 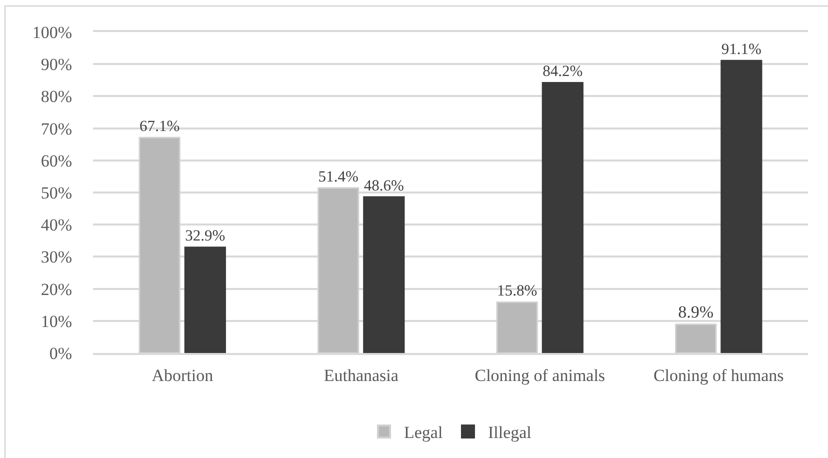 I want to click on y-tick-label: 80%, so click(x=56, y=96).